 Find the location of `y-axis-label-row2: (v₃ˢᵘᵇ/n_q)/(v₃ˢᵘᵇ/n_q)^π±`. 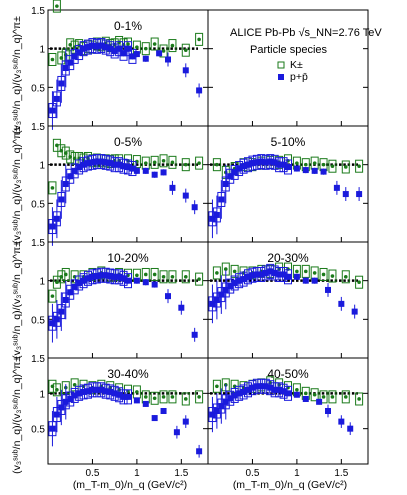

y-axis-label-row2: (v₃ˢᵘᵇ/n_q)/(v₃ˢᵘᵇ/n_q)^π± is located at coordinates (17, 185).